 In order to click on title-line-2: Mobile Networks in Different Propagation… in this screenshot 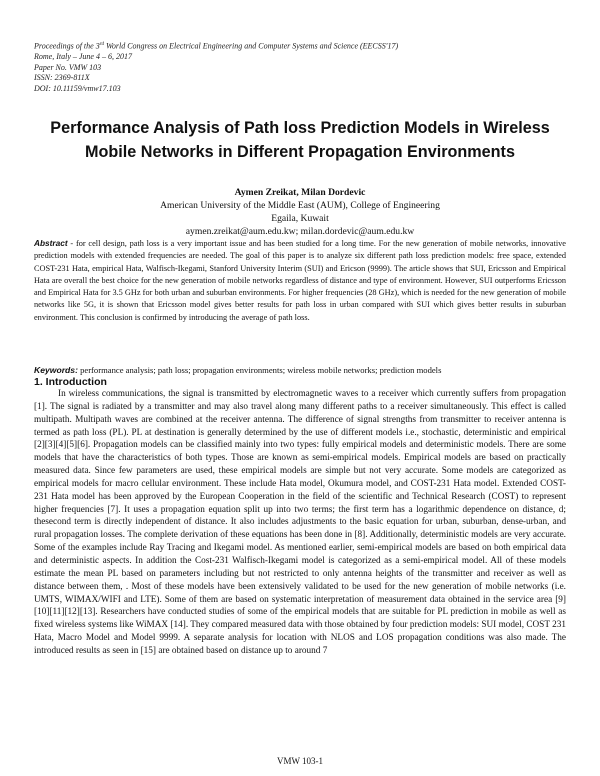, I will do `click(300, 152)`.